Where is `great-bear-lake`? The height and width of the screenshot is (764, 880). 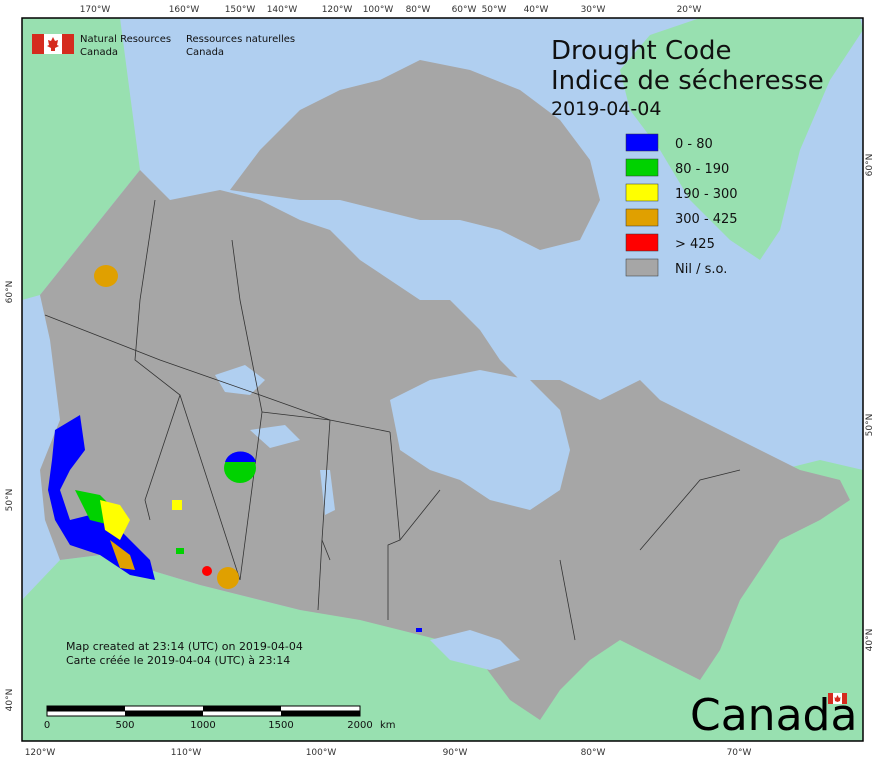 great-bear-lake is located at coordinates (240, 380).